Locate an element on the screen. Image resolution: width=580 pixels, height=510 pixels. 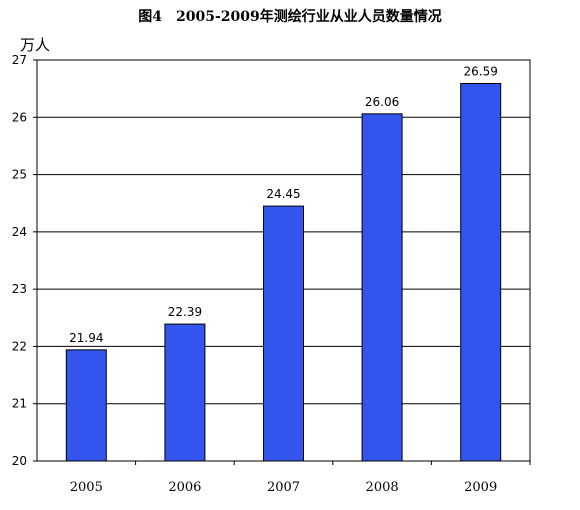
x-tick-label-2009: 2009 is located at coordinates (480, 487).